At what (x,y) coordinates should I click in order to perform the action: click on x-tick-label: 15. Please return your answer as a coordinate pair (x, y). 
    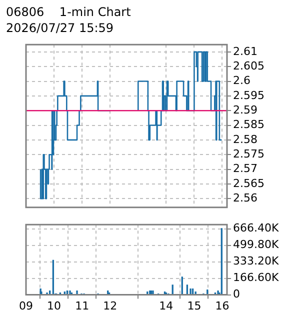
    Looking at the image, I should click on (194, 305).